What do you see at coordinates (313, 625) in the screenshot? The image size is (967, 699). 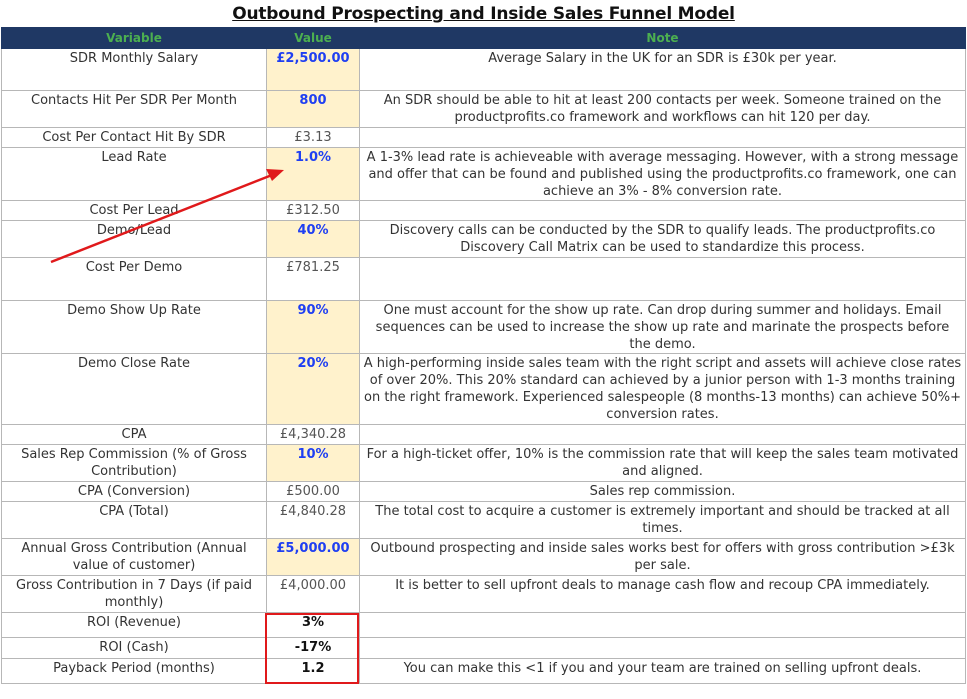 I see `result-value-cell: 3%` at bounding box center [313, 625].